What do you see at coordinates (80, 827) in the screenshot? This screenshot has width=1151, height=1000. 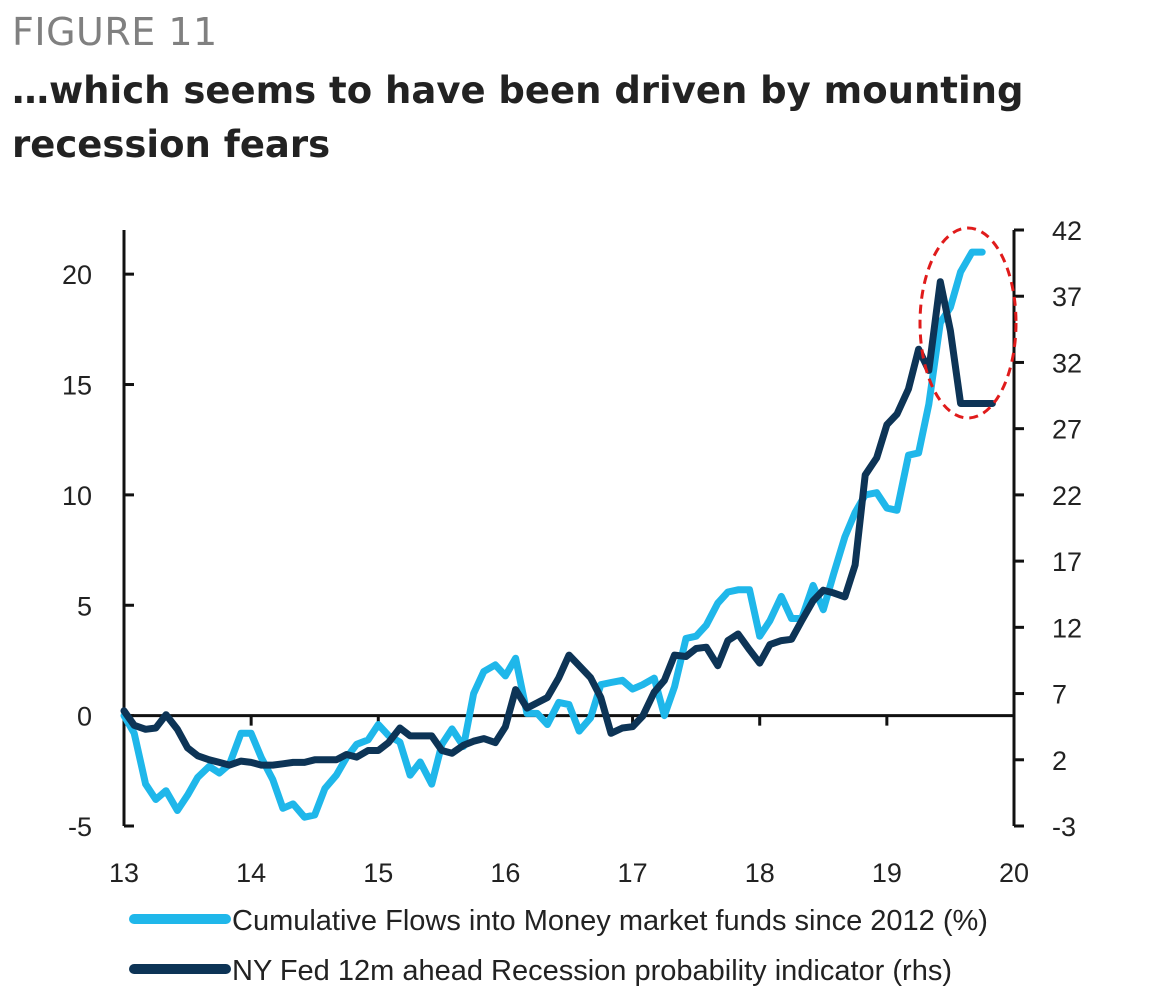 I see `left-y-tick-label: -5` at bounding box center [80, 827].